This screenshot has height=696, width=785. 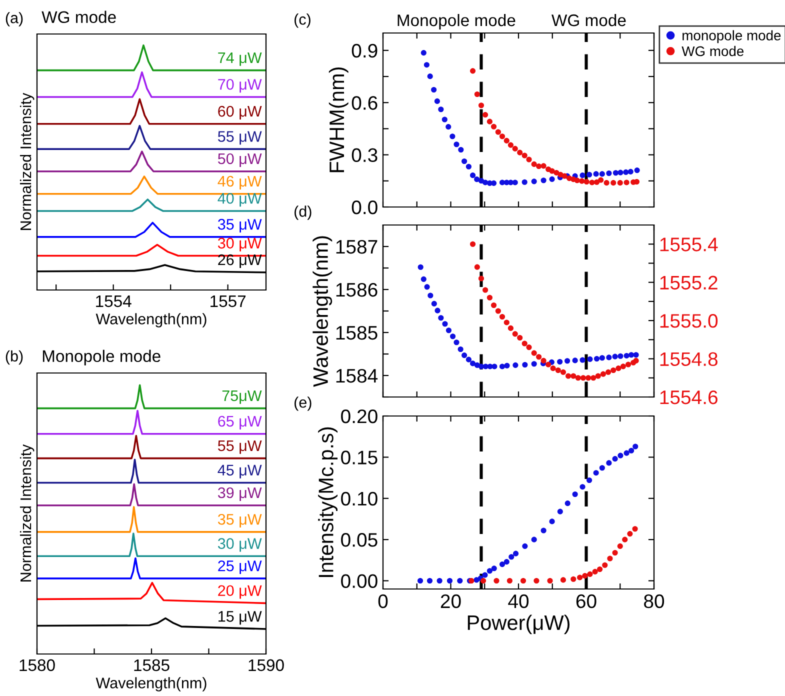 What do you see at coordinates (303, 213) in the screenshot?
I see `text: (d)` at bounding box center [303, 213].